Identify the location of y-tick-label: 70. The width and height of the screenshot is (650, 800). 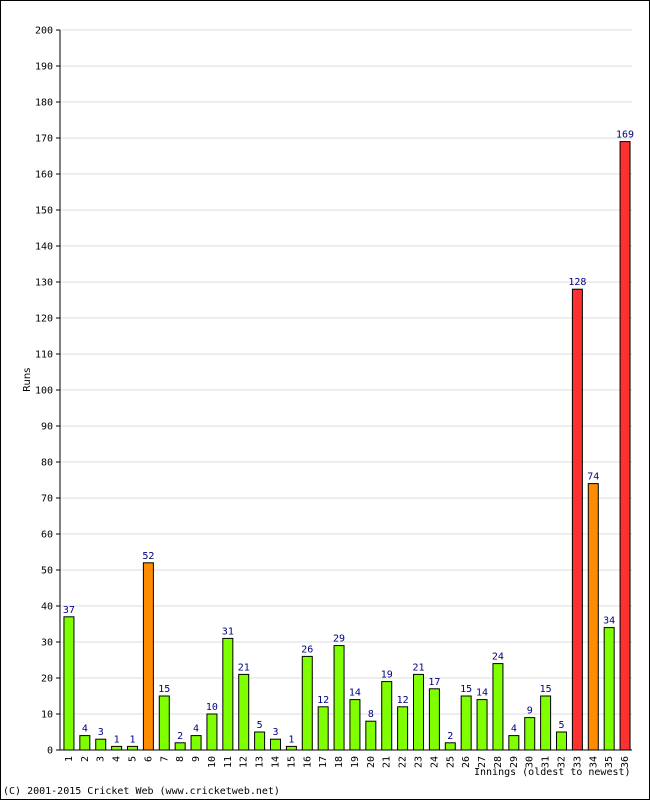
(47, 499).